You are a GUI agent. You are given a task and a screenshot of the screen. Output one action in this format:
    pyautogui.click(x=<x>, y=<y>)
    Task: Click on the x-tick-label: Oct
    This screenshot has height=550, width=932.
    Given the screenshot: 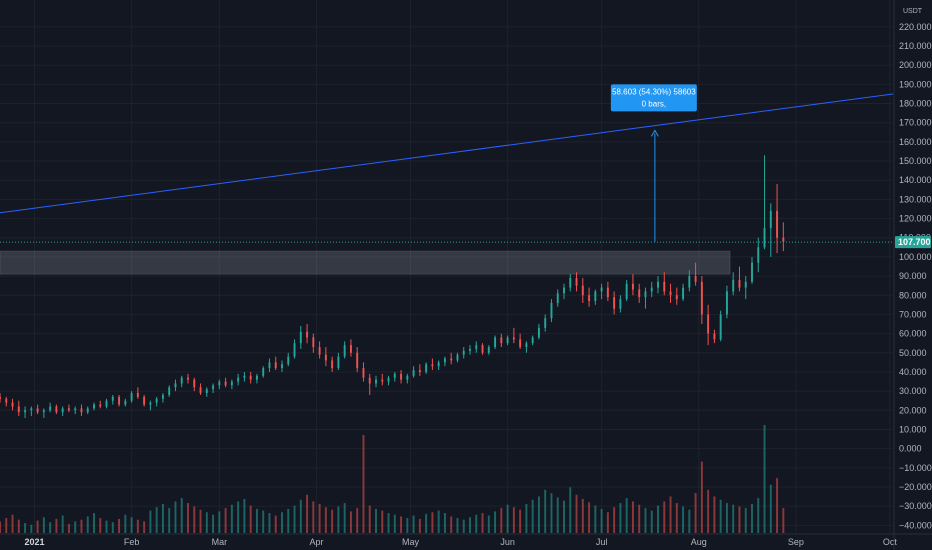 What is the action you would take?
    pyautogui.click(x=890, y=542)
    